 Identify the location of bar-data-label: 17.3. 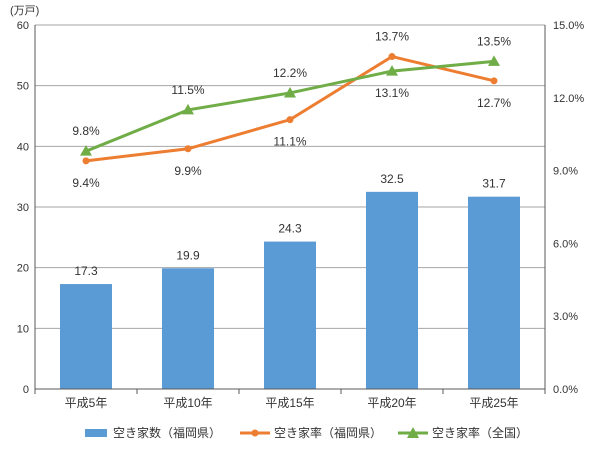
(86, 271).